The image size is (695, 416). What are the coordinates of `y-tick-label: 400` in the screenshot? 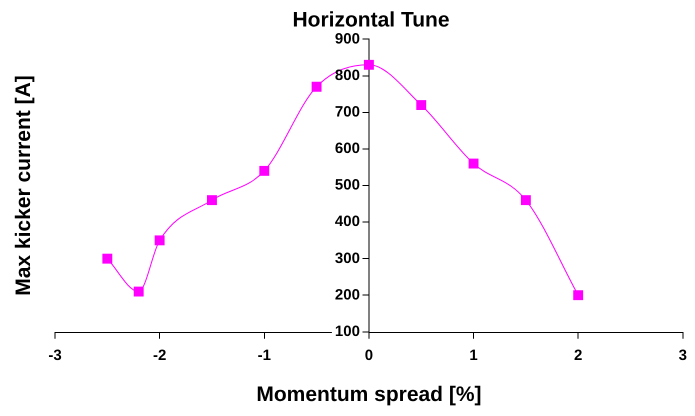 It's located at (347, 221).